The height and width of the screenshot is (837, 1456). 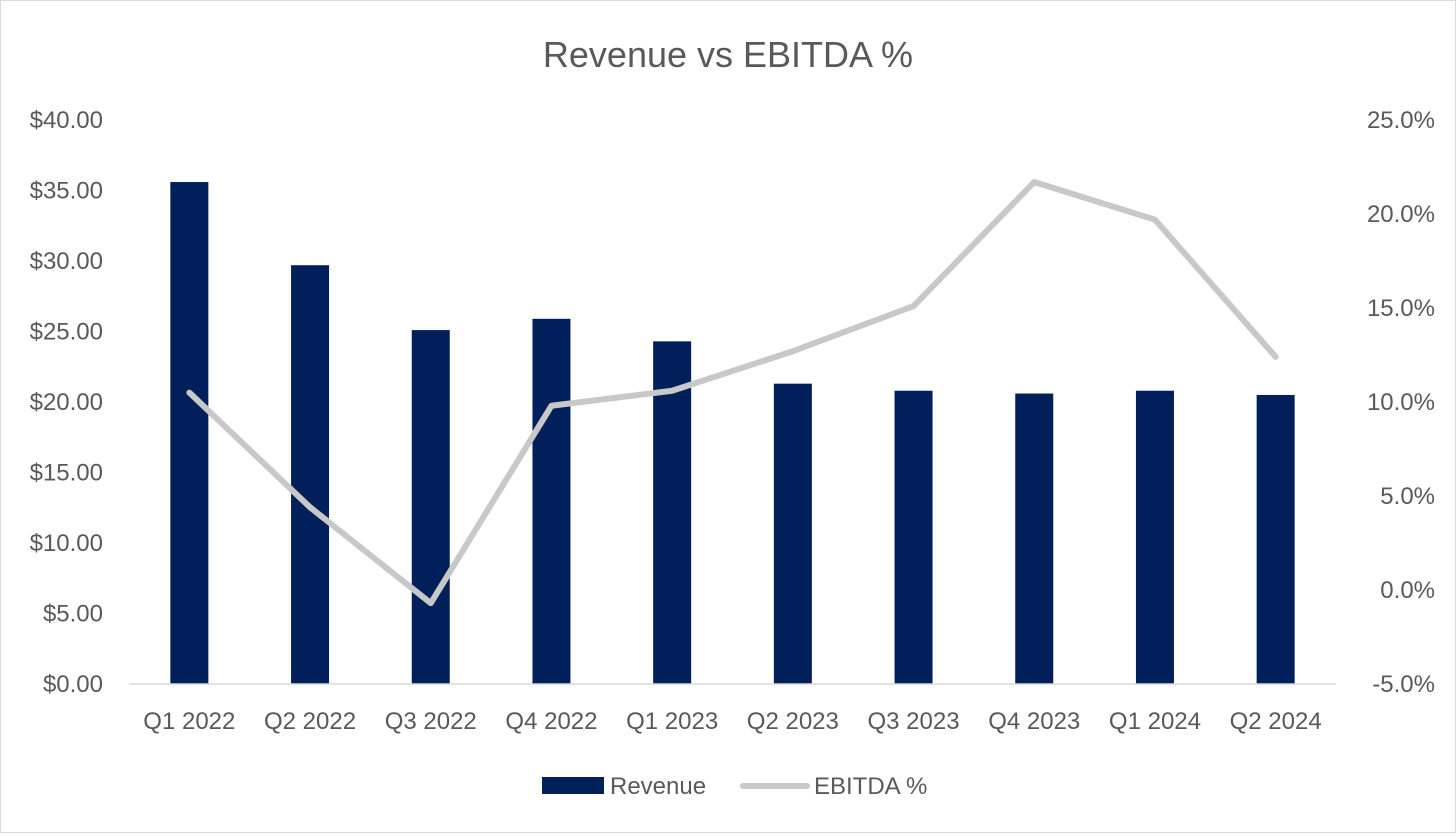 I want to click on chart-title: Revenue vs EBITDA %, so click(x=728, y=54).